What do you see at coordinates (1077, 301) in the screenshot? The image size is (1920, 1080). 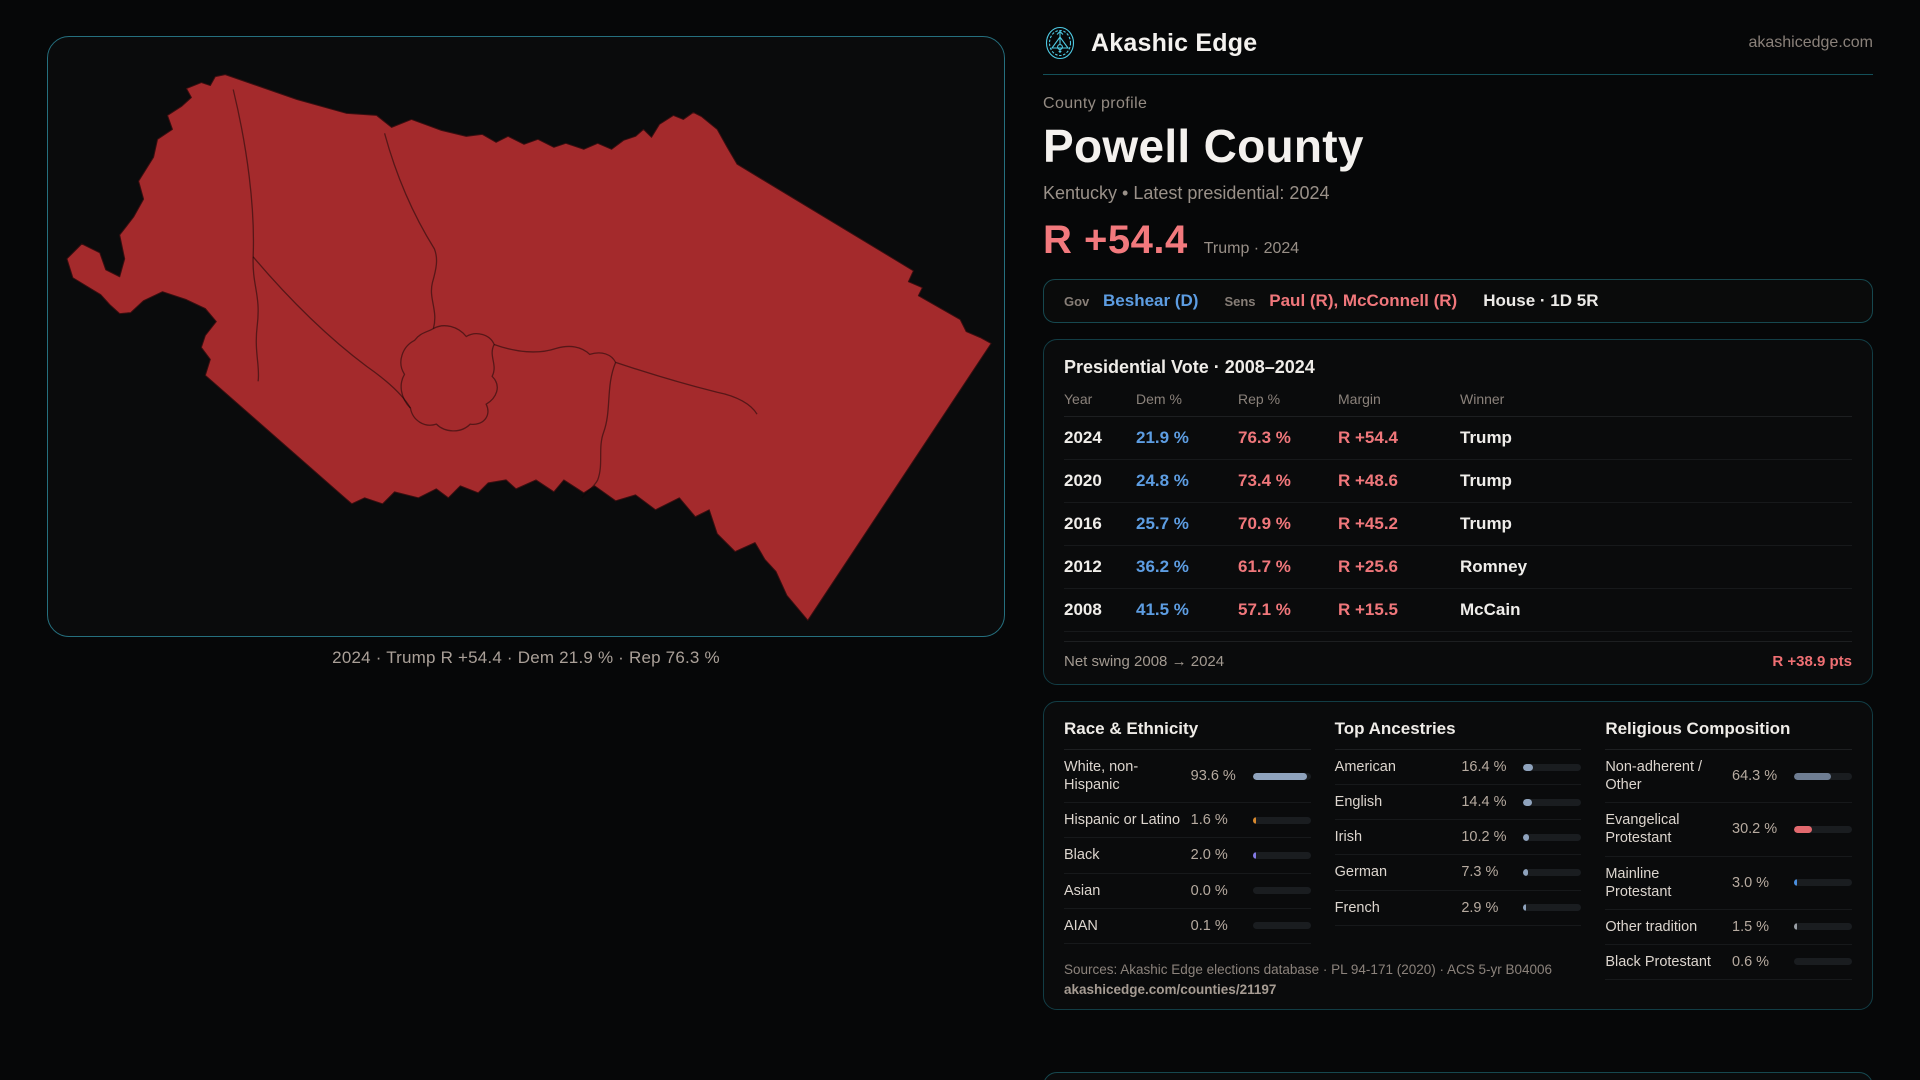 I see `governor-label: Gov` at bounding box center [1077, 301].